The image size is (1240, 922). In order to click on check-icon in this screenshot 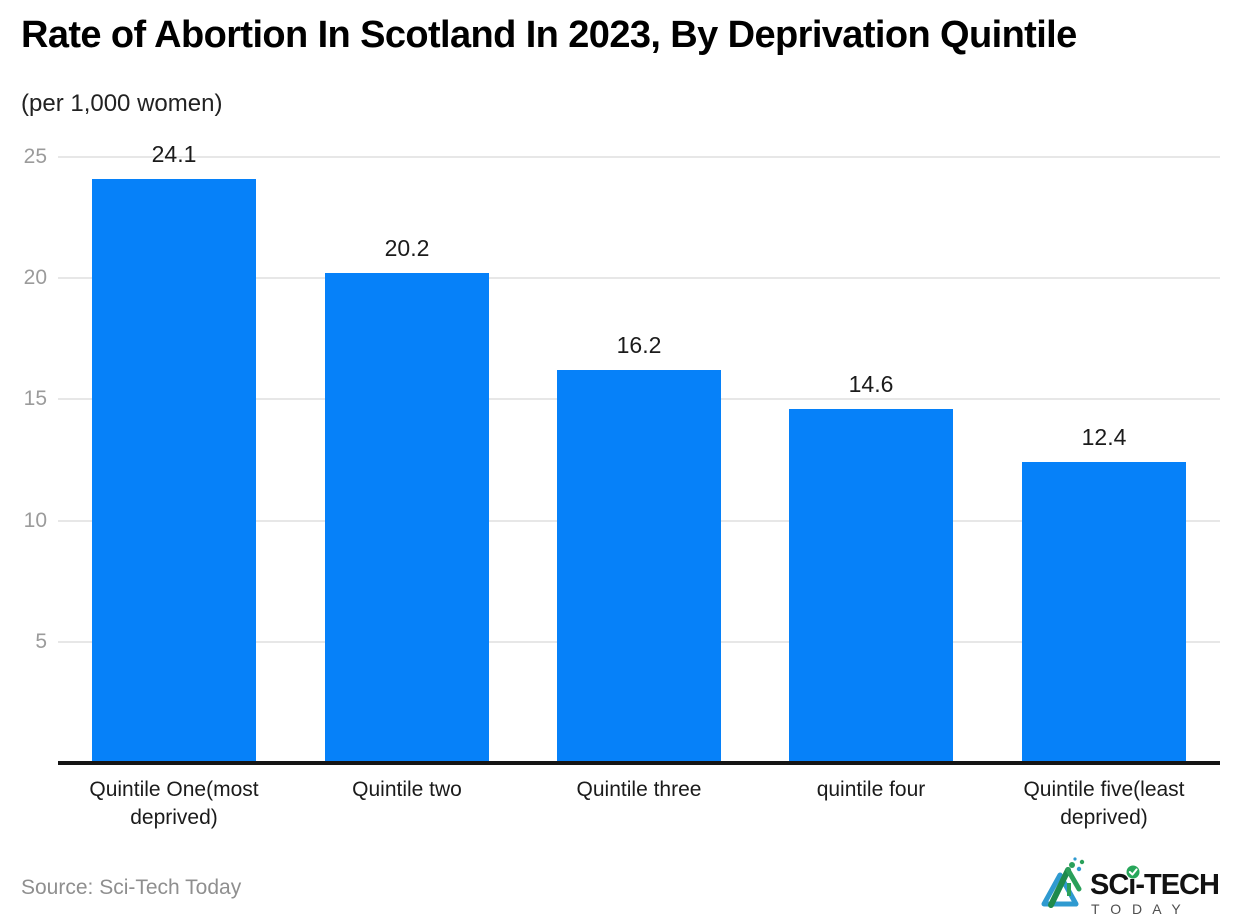, I will do `click(1133, 872)`.